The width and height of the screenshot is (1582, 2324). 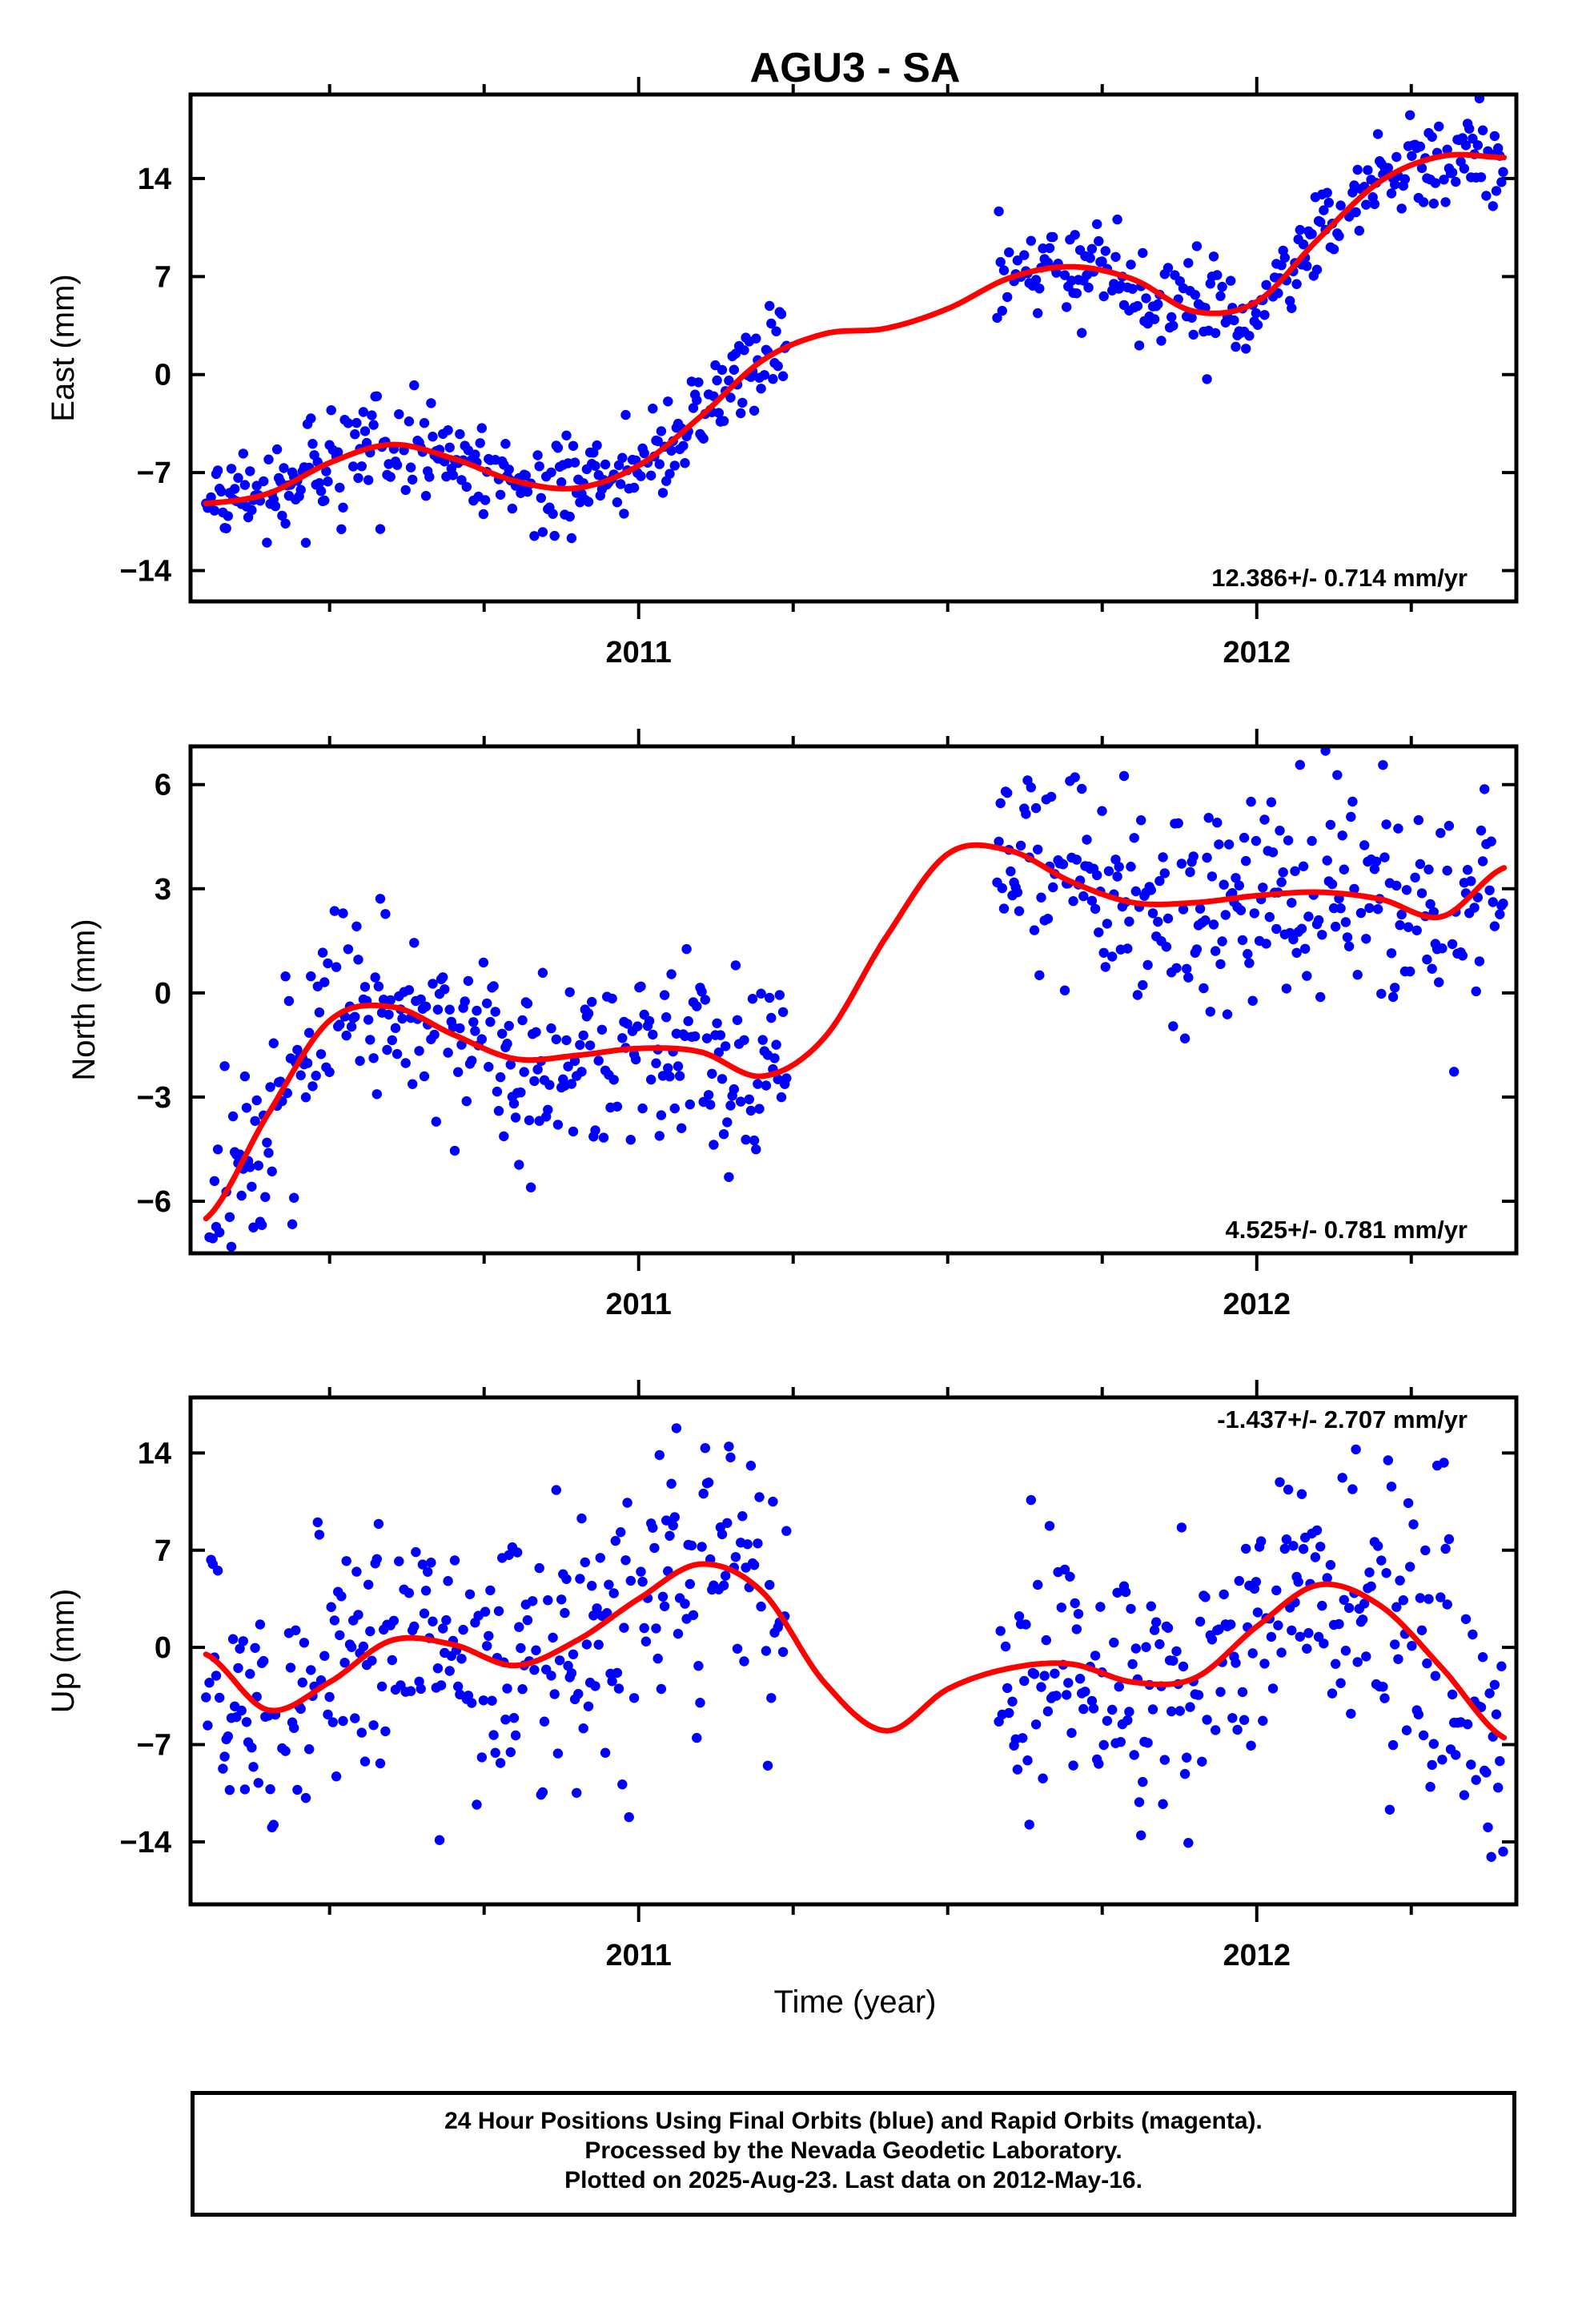 What do you see at coordinates (163, 994) in the screenshot?
I see `y-tick-label-north: 0` at bounding box center [163, 994].